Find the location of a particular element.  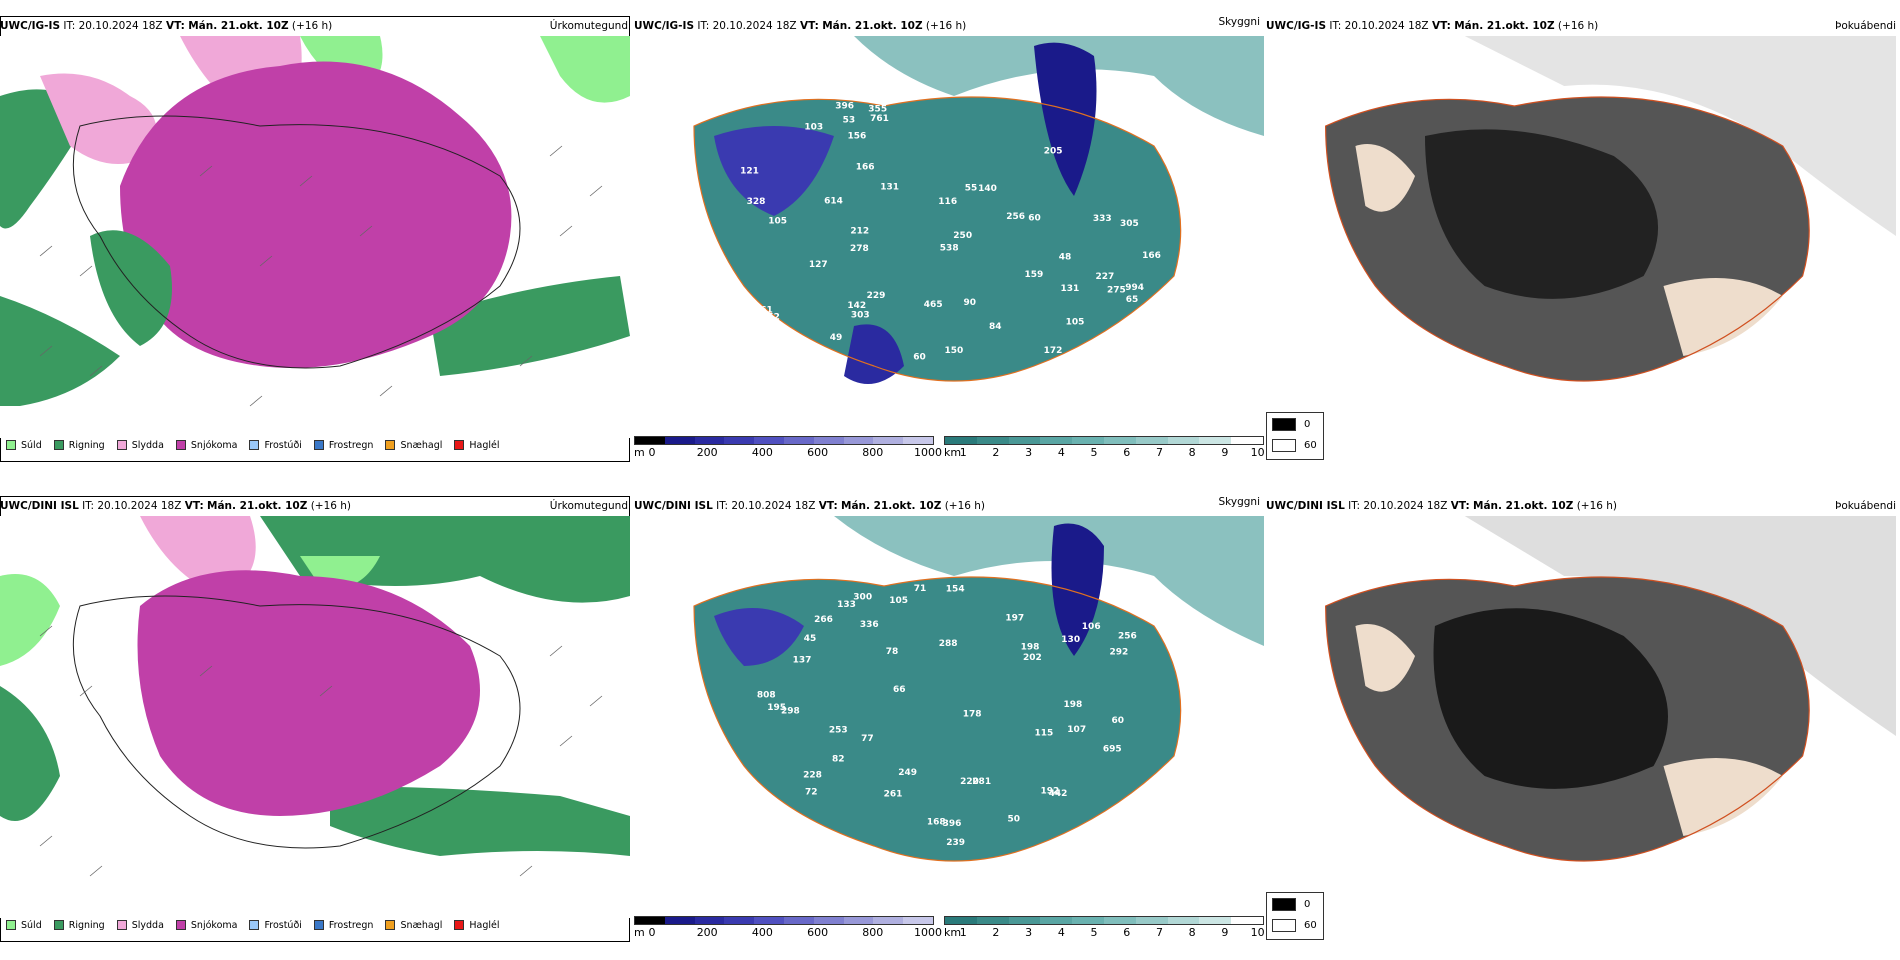

ceiling-value-label: 140 is located at coordinates (987, 189).